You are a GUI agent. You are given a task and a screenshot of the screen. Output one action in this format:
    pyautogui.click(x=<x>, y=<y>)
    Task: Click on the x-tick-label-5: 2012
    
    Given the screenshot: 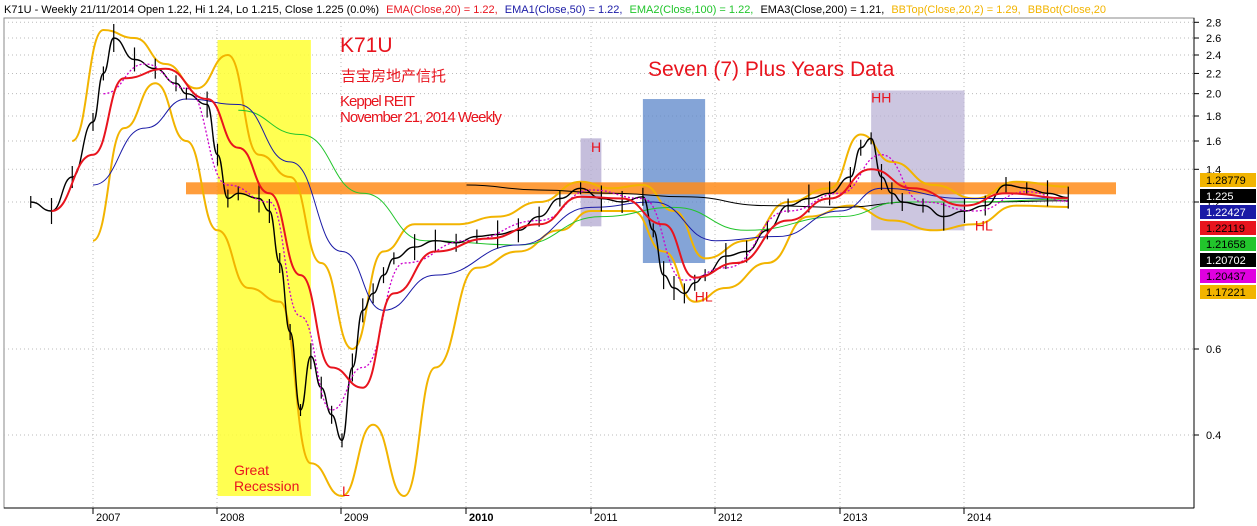 What is the action you would take?
    pyautogui.click(x=730, y=518)
    